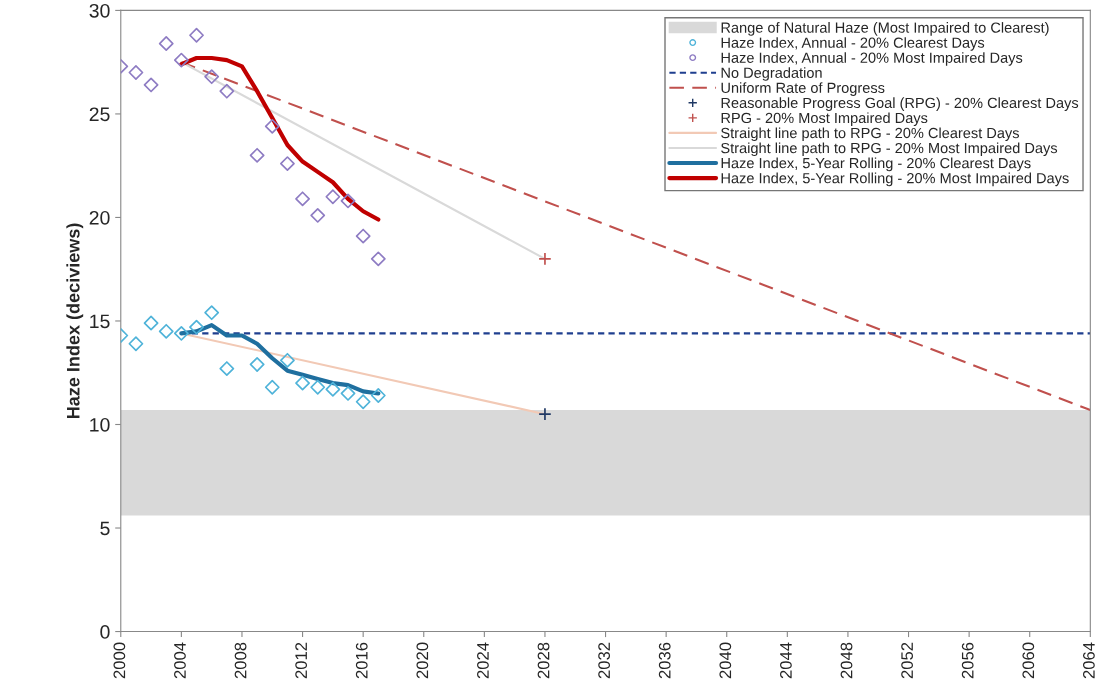 This screenshot has height=694, width=1098. What do you see at coordinates (180, 660) in the screenshot?
I see `x-tick-label: 2004` at bounding box center [180, 660].